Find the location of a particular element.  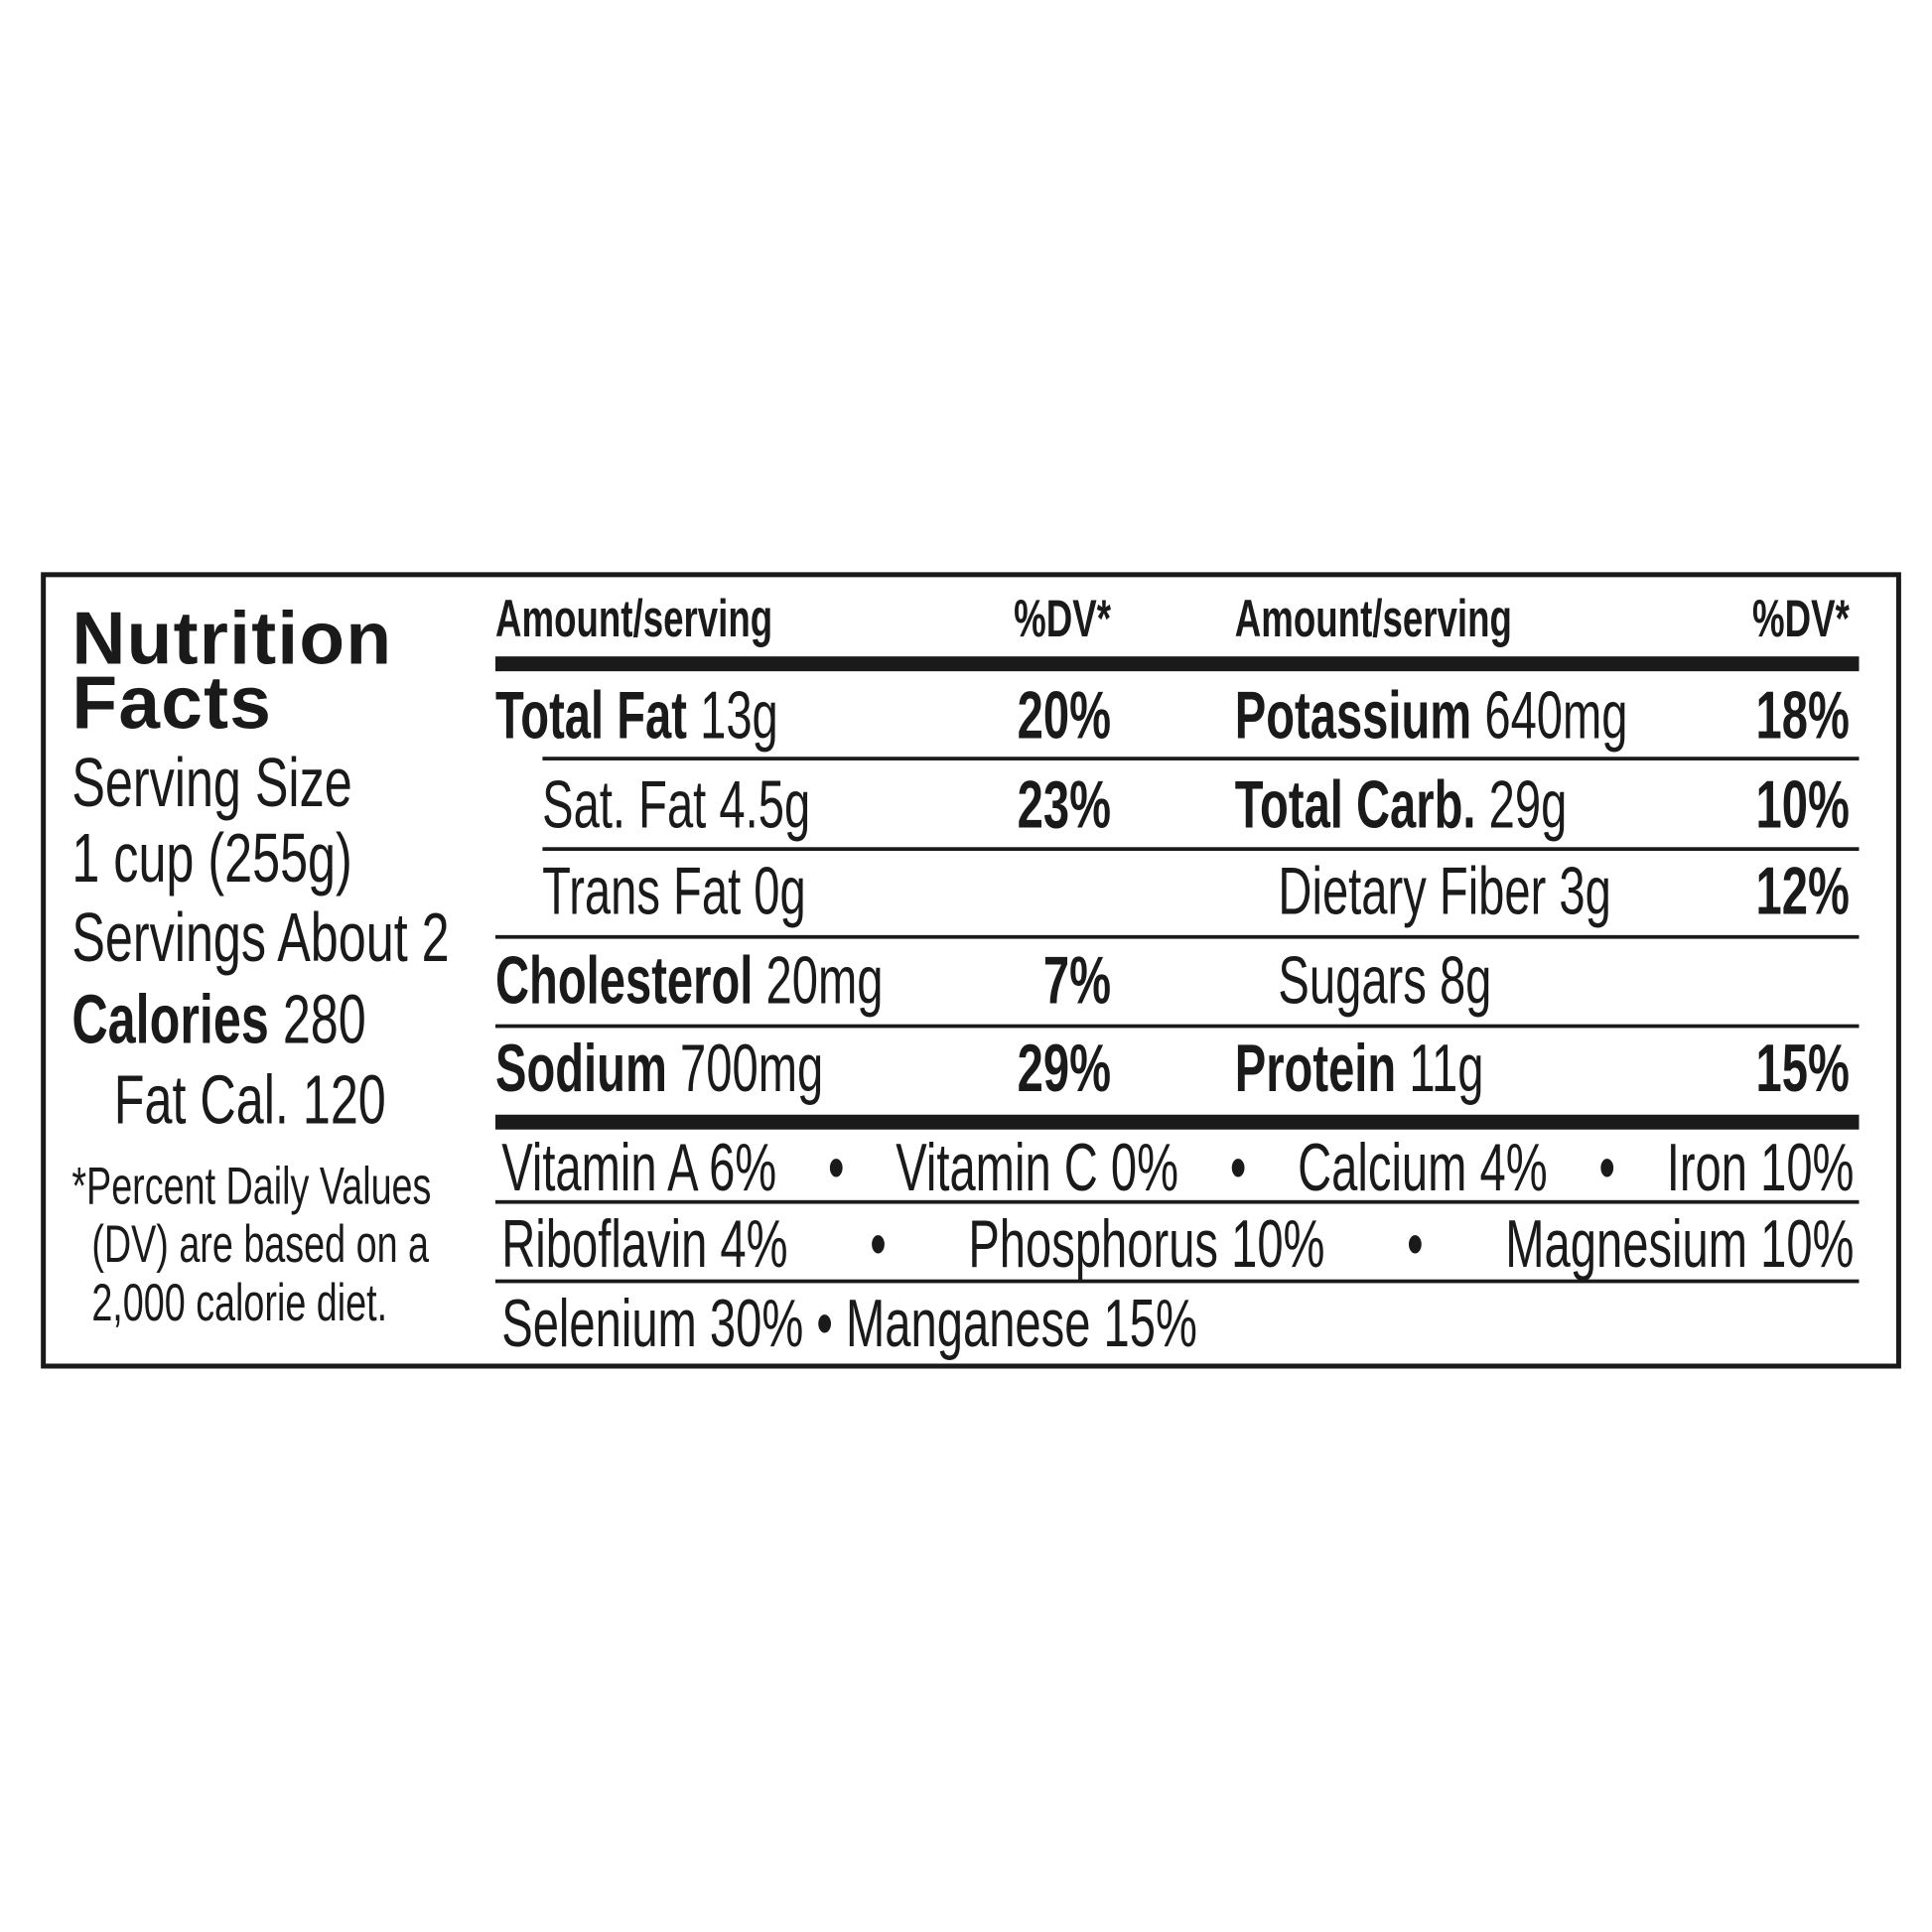

vitamin-item: Magnesium 10% is located at coordinates (1680, 1245).